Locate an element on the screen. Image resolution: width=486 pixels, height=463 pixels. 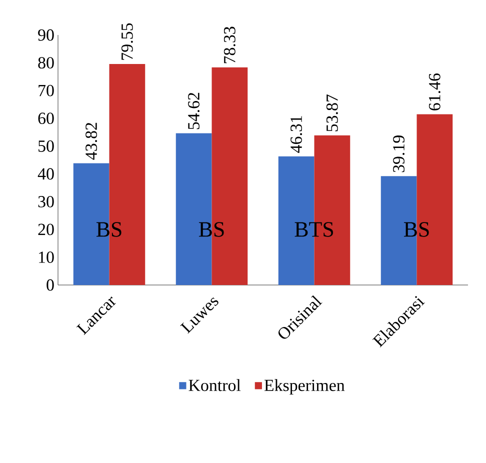
legend-label: Eksperimen is located at coordinates (304, 387).